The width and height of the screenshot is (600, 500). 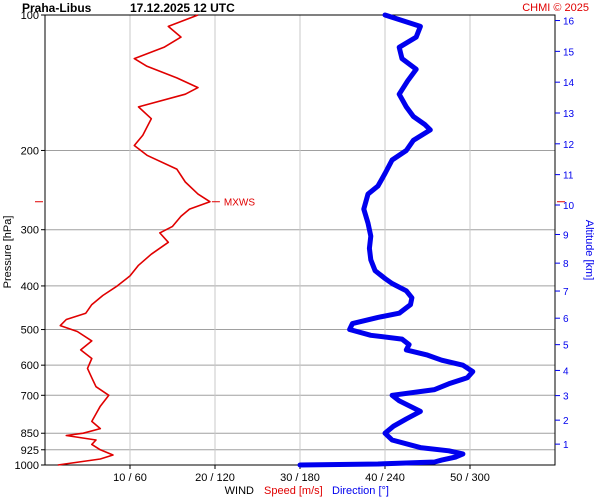 What do you see at coordinates (30, 16) in the screenshot?
I see `pressure-tick-label: 100` at bounding box center [30, 16].